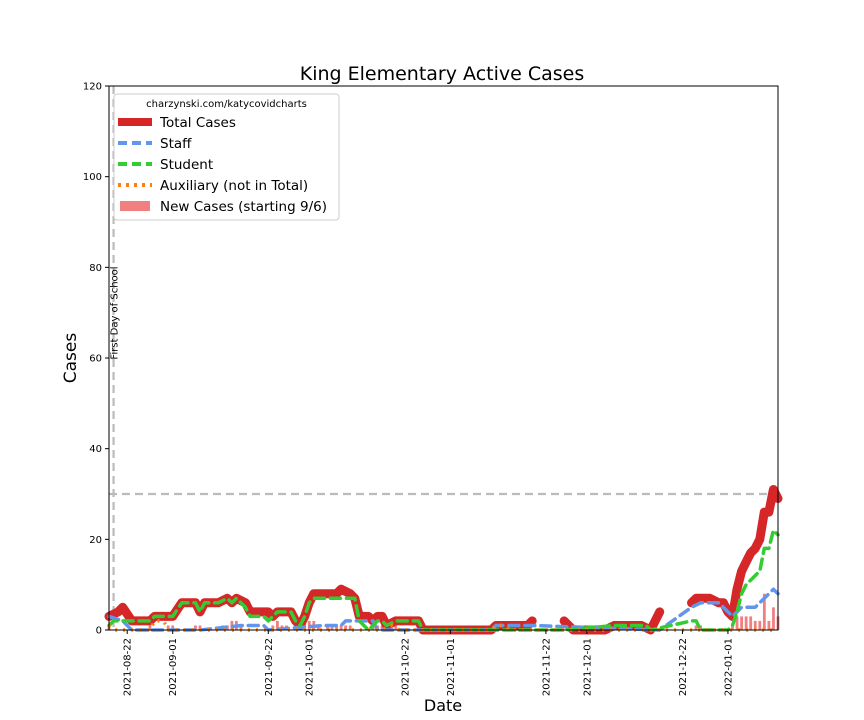 The image size is (864, 720). What do you see at coordinates (115, 312) in the screenshot?
I see `first-day-of-school-label: First Day of School` at bounding box center [115, 312].